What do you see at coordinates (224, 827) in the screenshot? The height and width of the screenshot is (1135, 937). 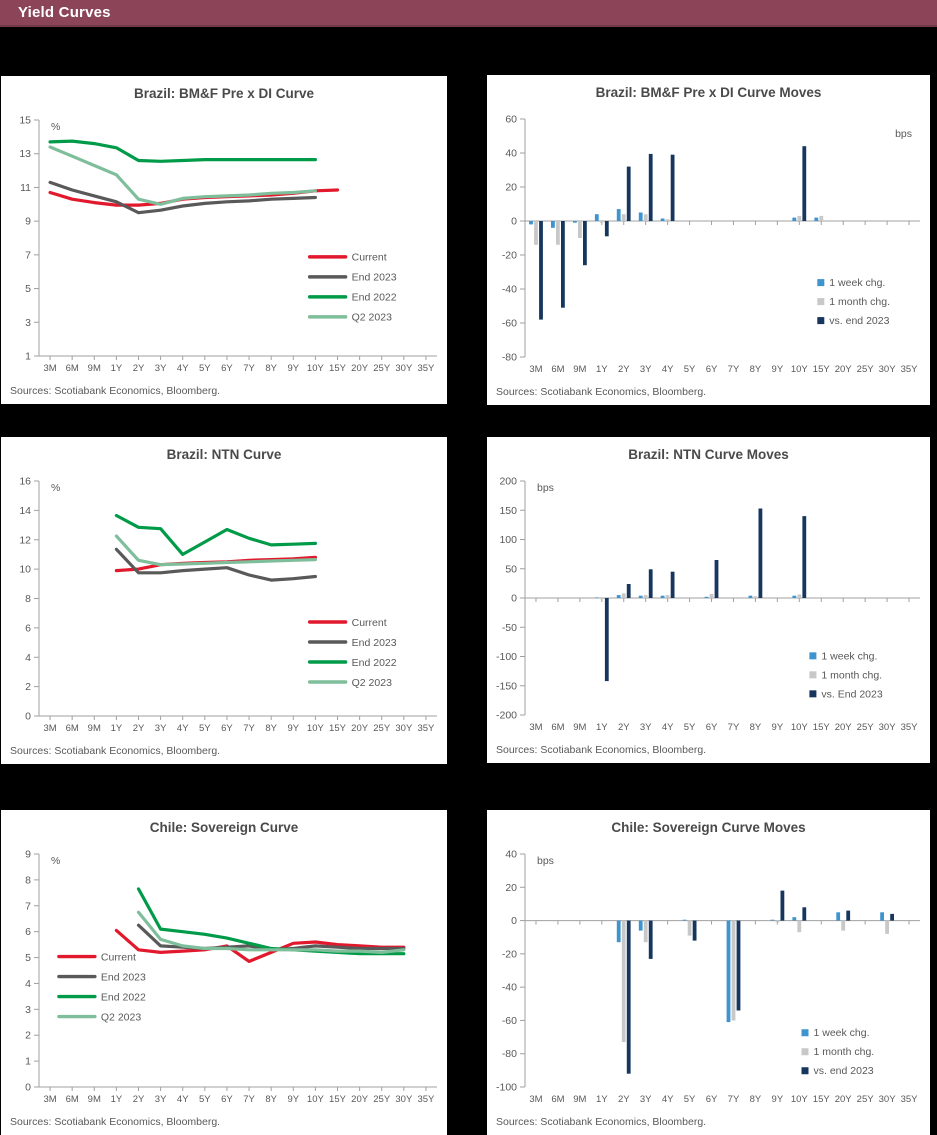 I see `chart-title: Chile: Sovereign Curve` at bounding box center [224, 827].